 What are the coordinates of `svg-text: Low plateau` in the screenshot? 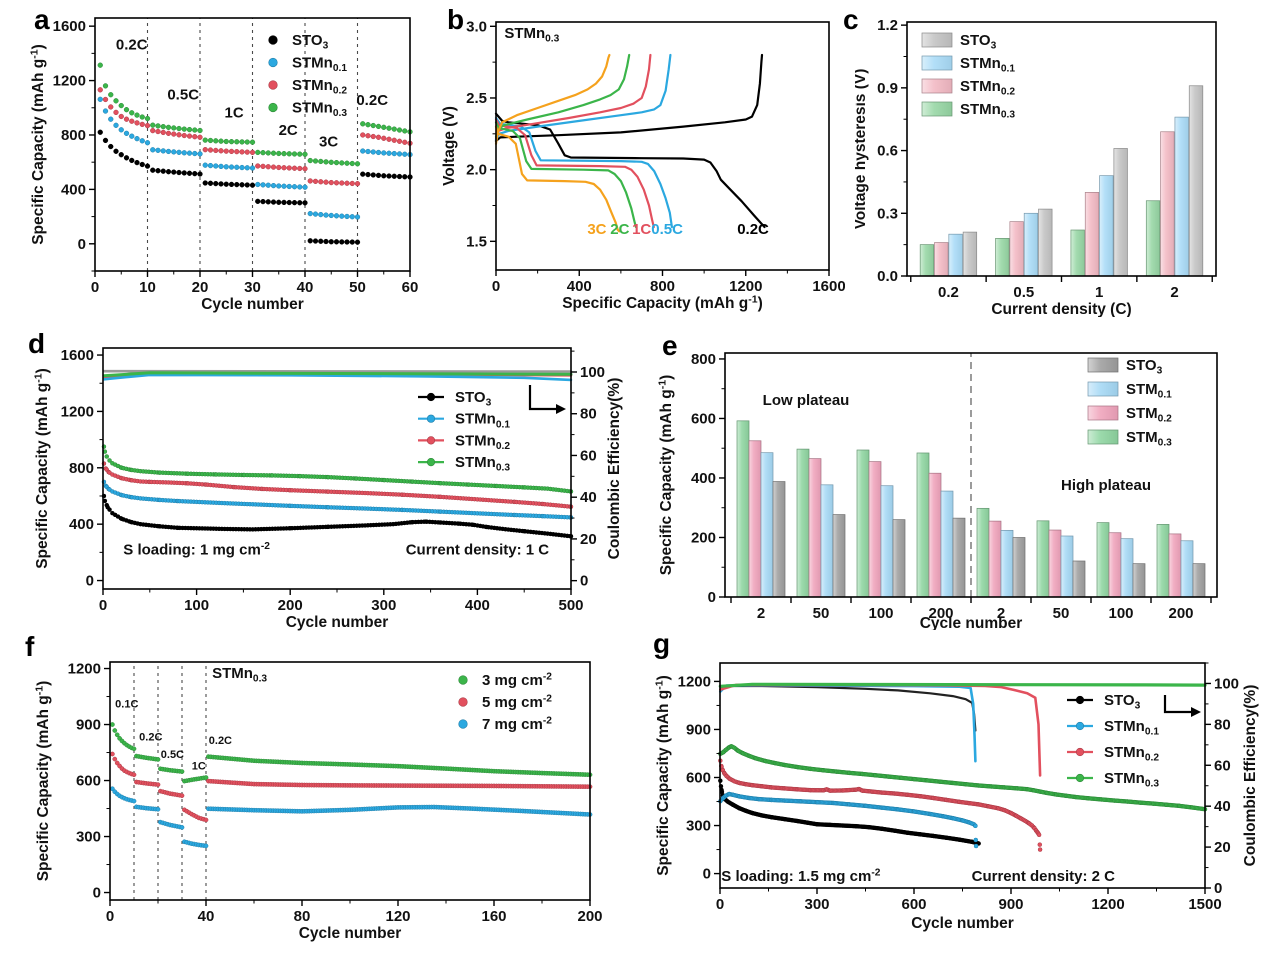 It's located at (806, 400).